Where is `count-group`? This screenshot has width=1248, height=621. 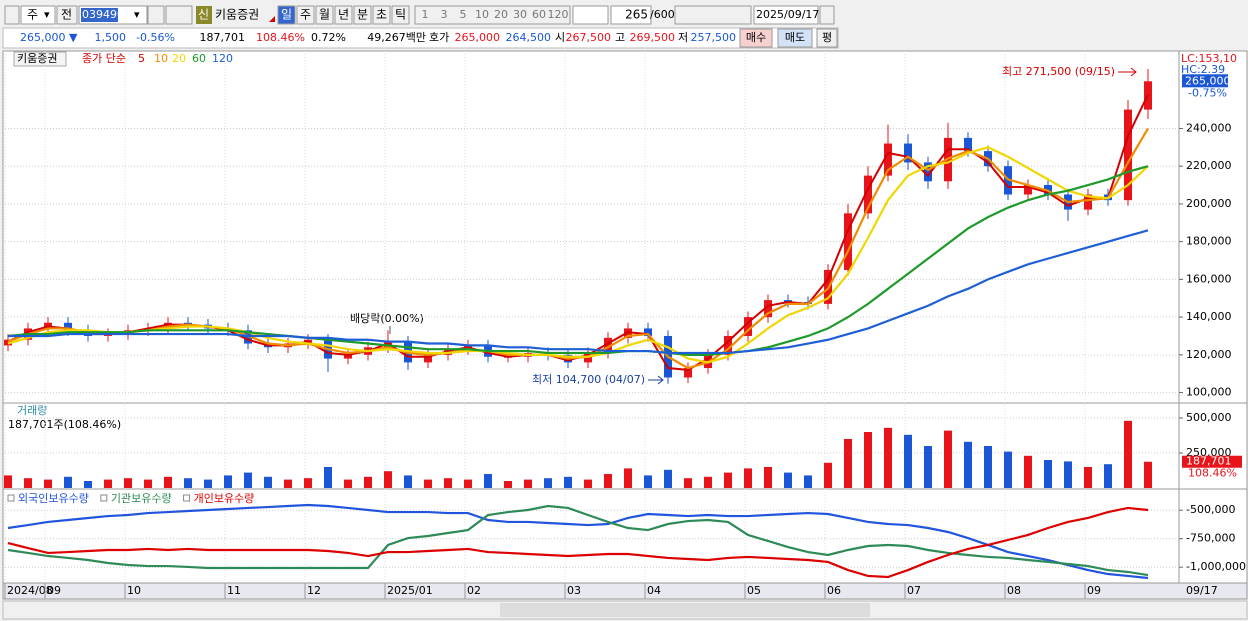 count-group is located at coordinates (492, 15).